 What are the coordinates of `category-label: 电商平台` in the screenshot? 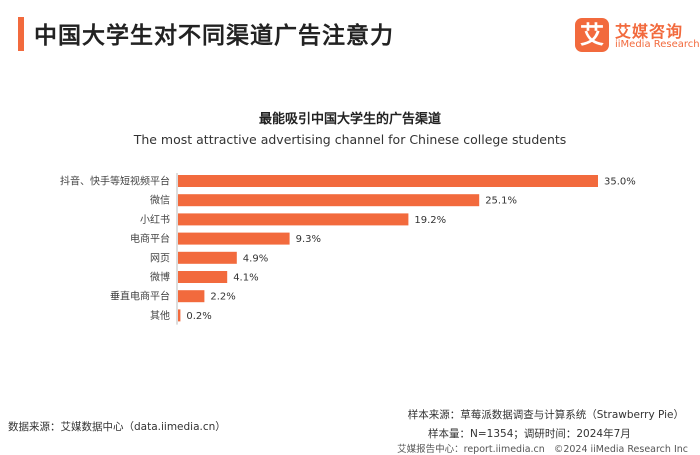 It's located at (150, 238).